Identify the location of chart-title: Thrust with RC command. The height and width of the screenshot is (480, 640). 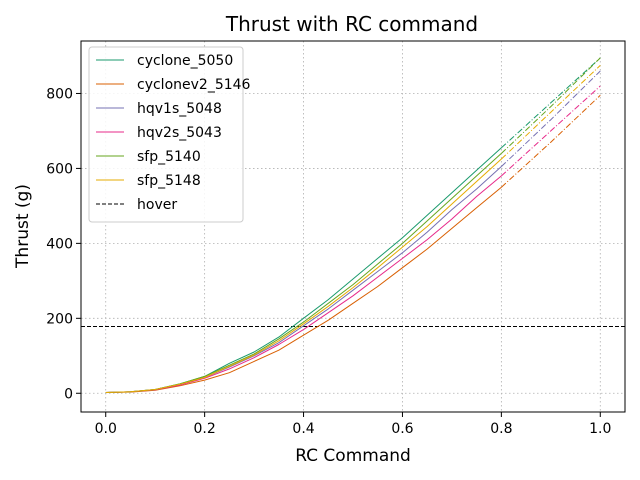
(351, 24).